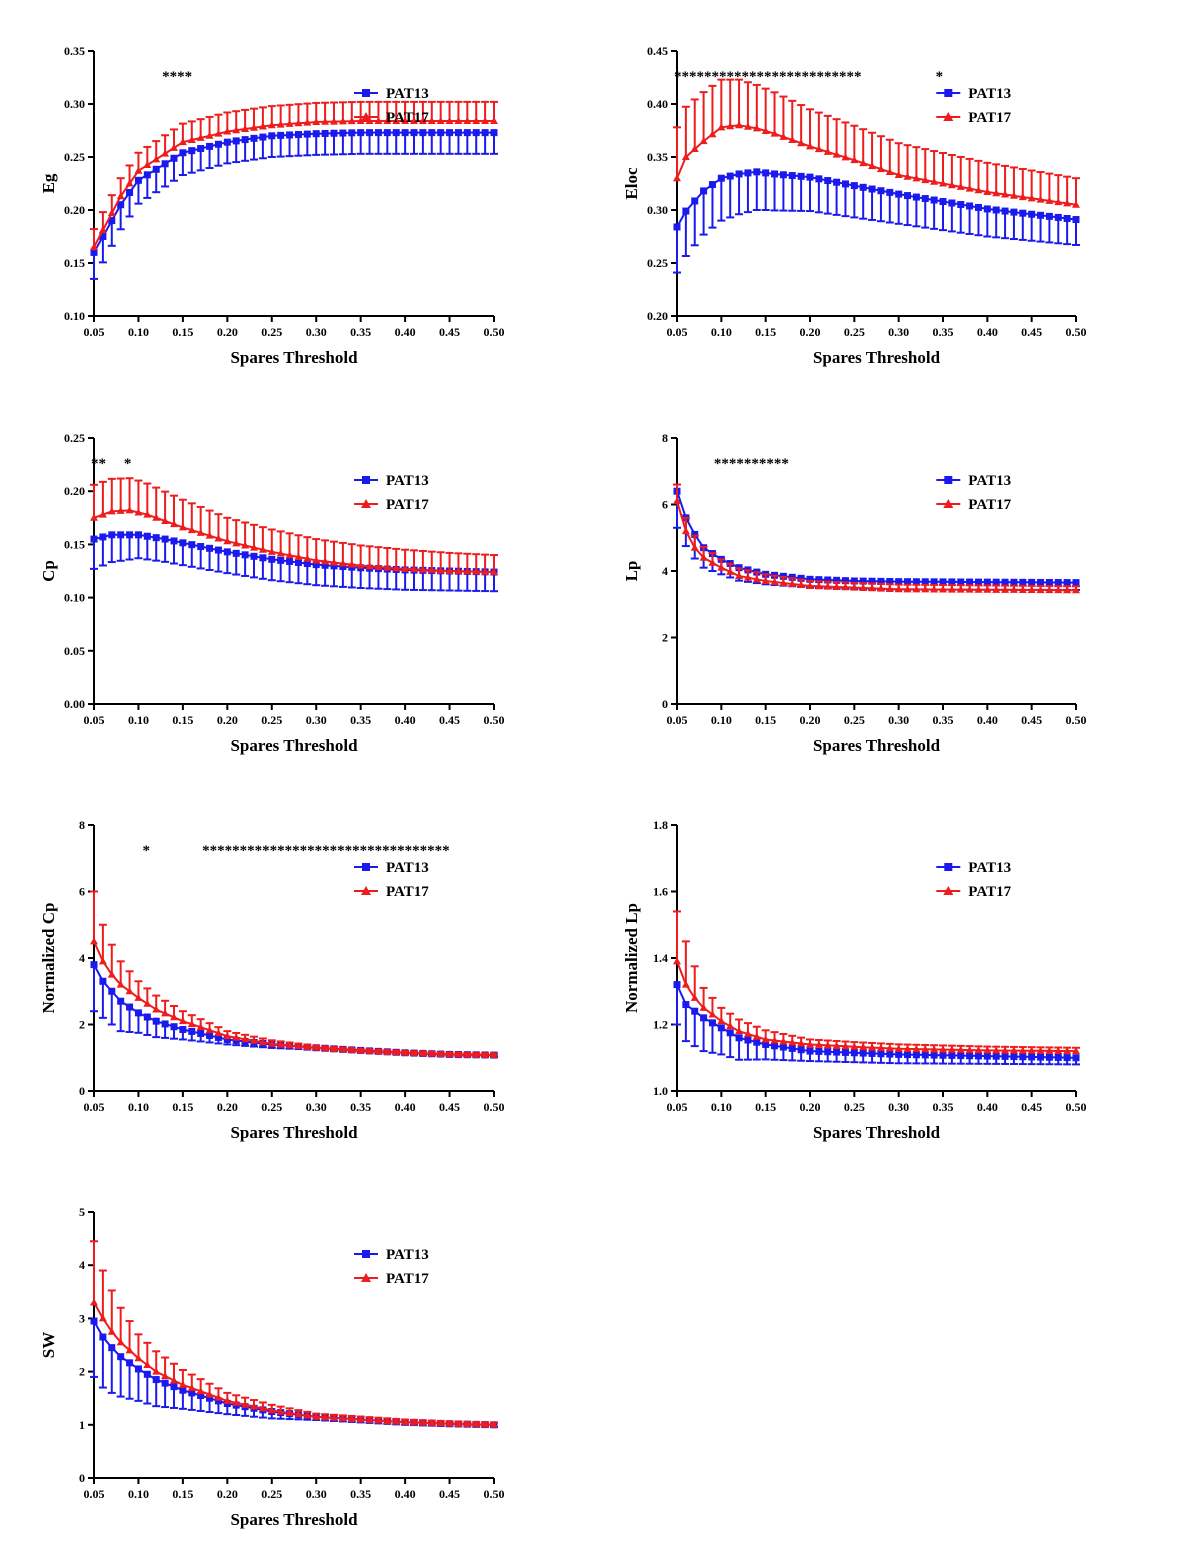  I want to click on legend-entry-pat17: PAT17, so click(974, 505).